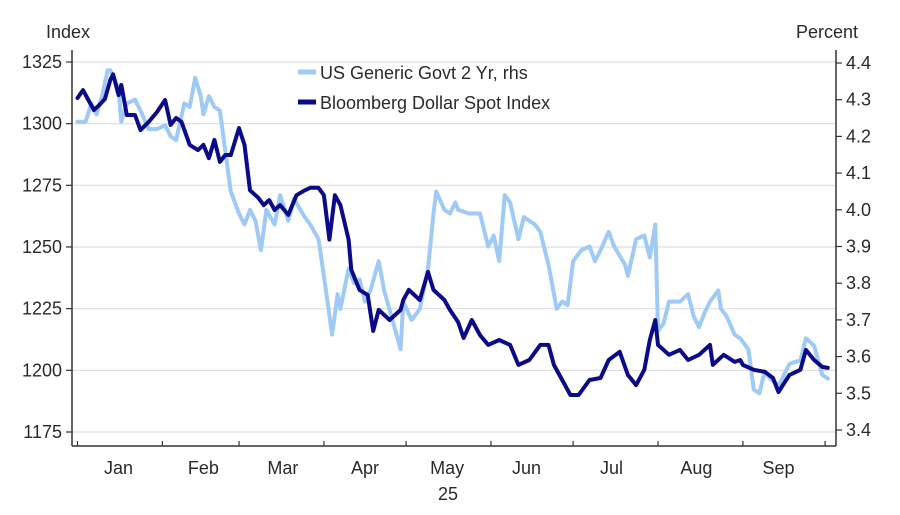 The width and height of the screenshot is (900, 515). Describe the element at coordinates (435, 103) in the screenshot. I see `legend-label-dollar-index: Bloomberg Dollar Spot Index` at that location.